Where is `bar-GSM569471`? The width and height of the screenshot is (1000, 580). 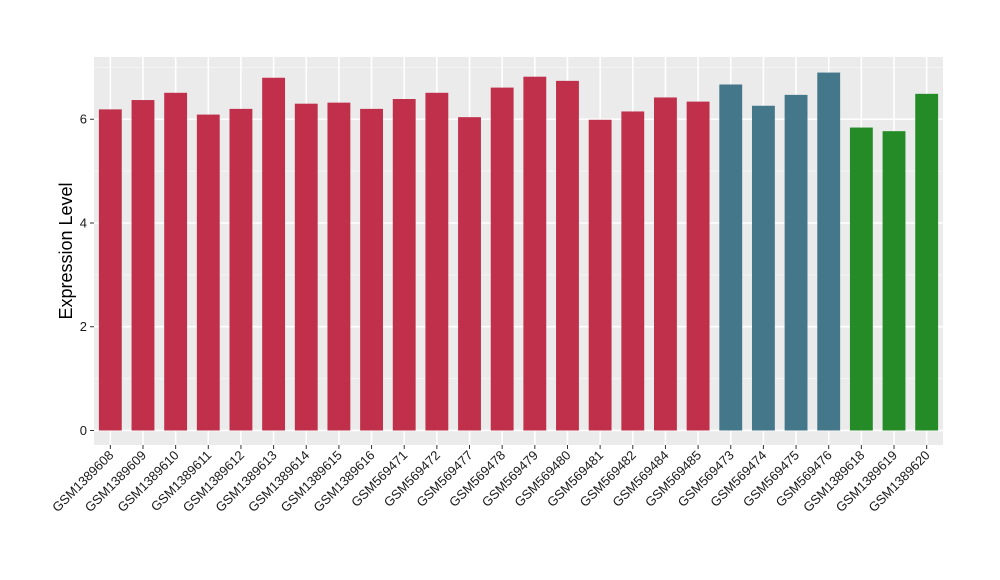
bar-GSM569471 is located at coordinates (404, 265).